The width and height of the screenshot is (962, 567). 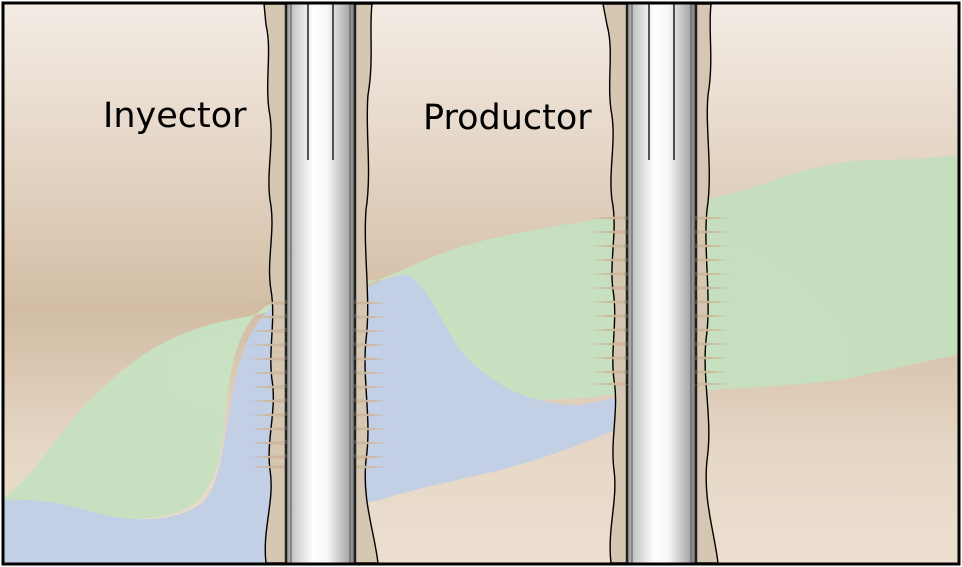 I want to click on injector-casing, so click(x=320, y=283).